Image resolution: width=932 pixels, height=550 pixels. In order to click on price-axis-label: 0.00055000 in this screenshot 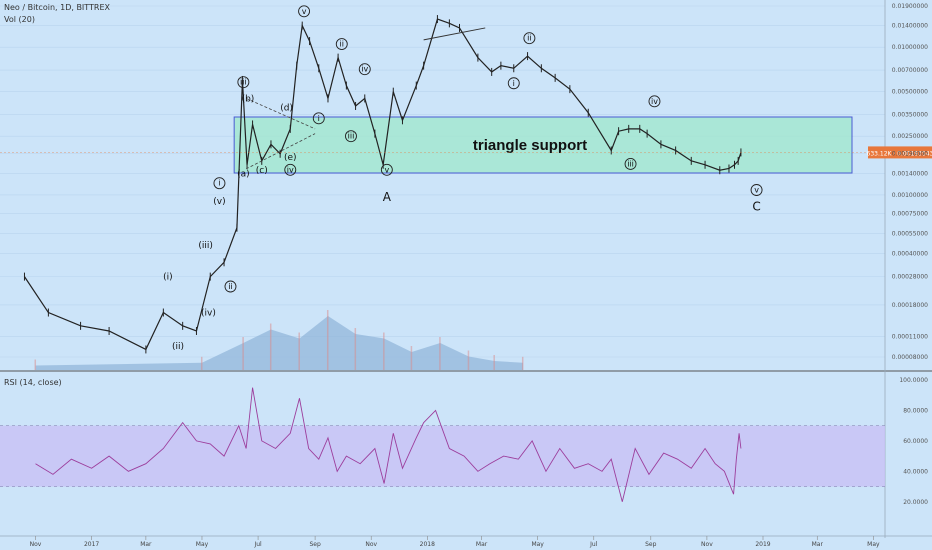, I will do `click(910, 233)`.